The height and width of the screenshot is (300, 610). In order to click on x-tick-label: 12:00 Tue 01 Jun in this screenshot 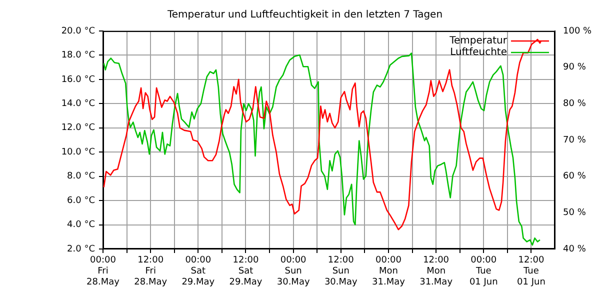, I will do `click(531, 272)`.